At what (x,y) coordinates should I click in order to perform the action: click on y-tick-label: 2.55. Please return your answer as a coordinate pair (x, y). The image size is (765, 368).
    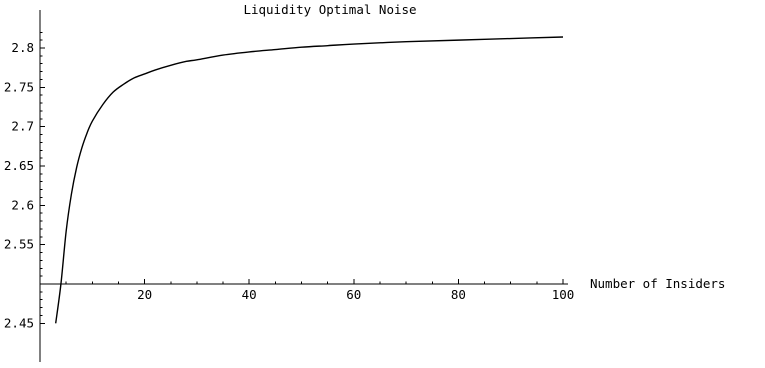
    Looking at the image, I should click on (19, 244).